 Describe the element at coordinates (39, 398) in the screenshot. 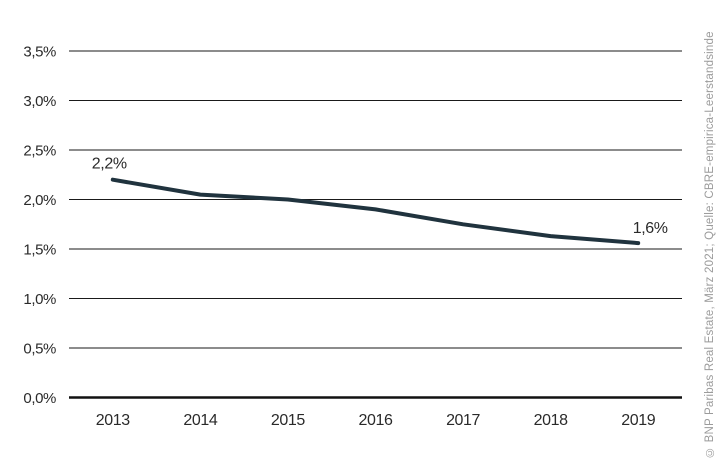

I see `y-tick-label: 0,0%` at that location.